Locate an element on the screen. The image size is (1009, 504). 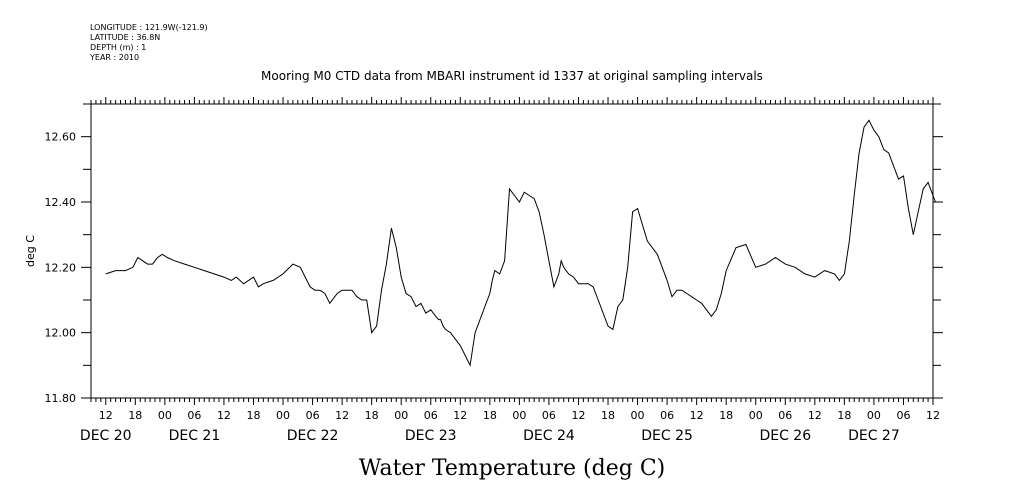
x-day-label: DEC 27 is located at coordinates (874, 436).